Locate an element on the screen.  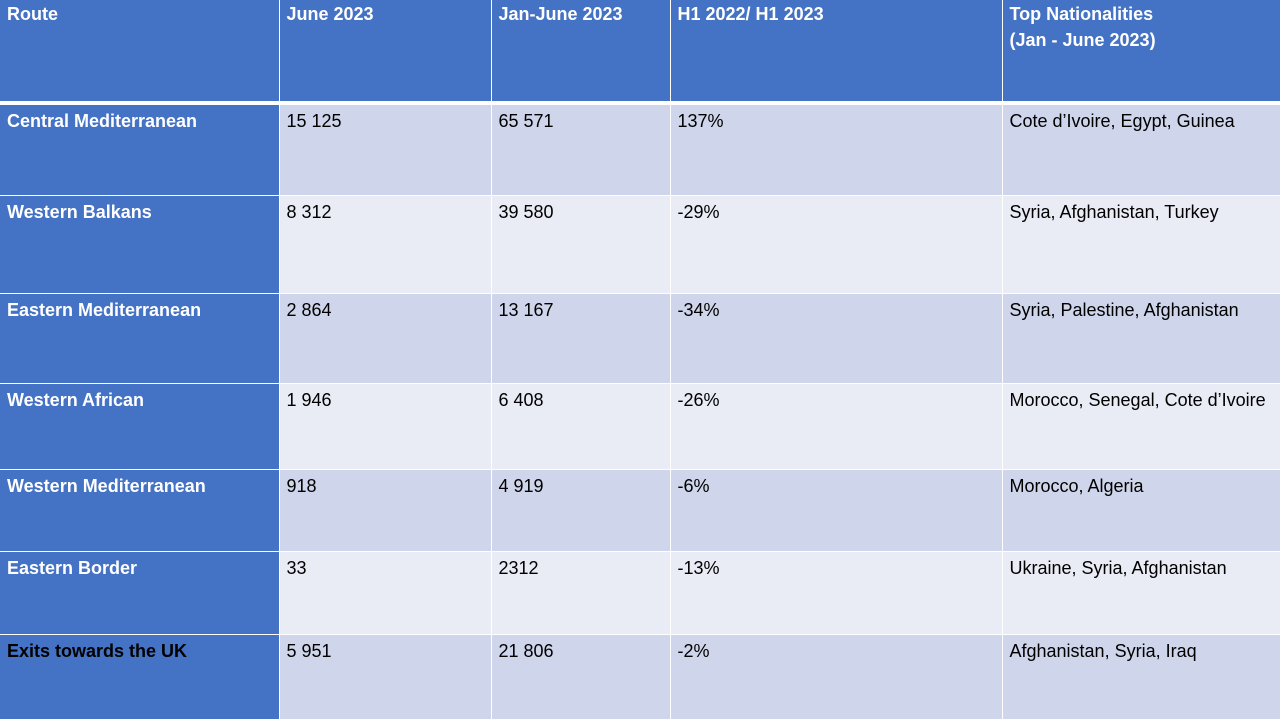
nationalities-cell: Morocco, Senegal, Cote d’Ivoire is located at coordinates (1141, 426).